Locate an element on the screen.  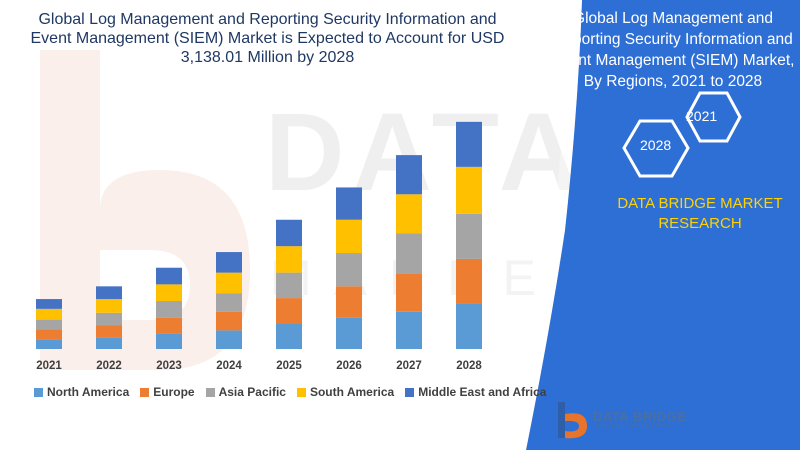
hexagon-2021 is located at coordinates (713, 117).